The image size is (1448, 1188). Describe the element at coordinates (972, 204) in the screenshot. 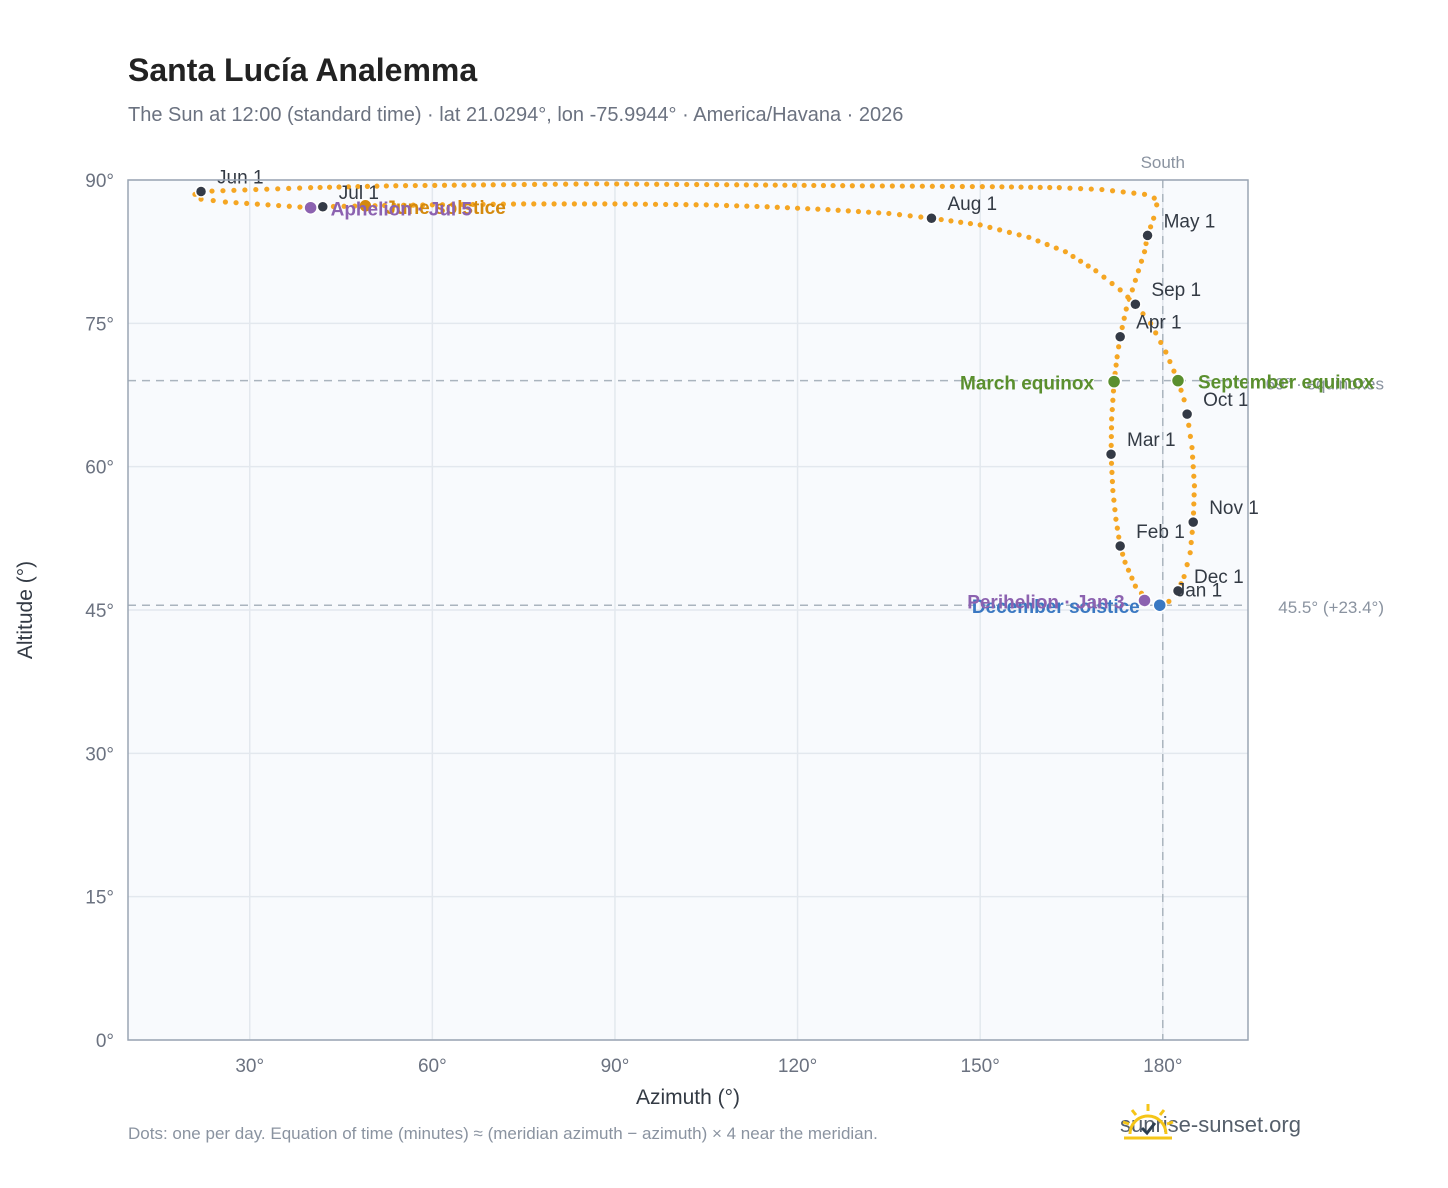

I see `month-label: Aug 1` at that location.